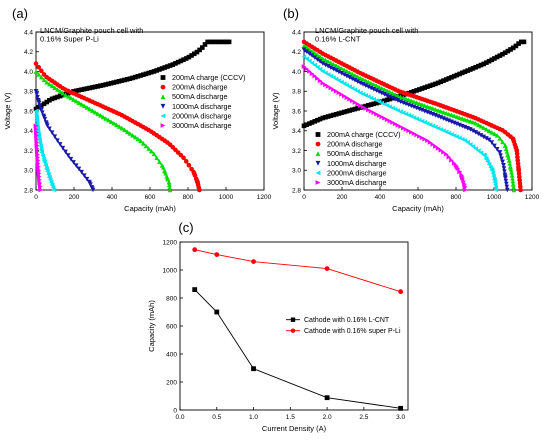 This screenshot has width=550, height=440. I want to click on panel-c-x-tick-label: 1.5, so click(290, 417).